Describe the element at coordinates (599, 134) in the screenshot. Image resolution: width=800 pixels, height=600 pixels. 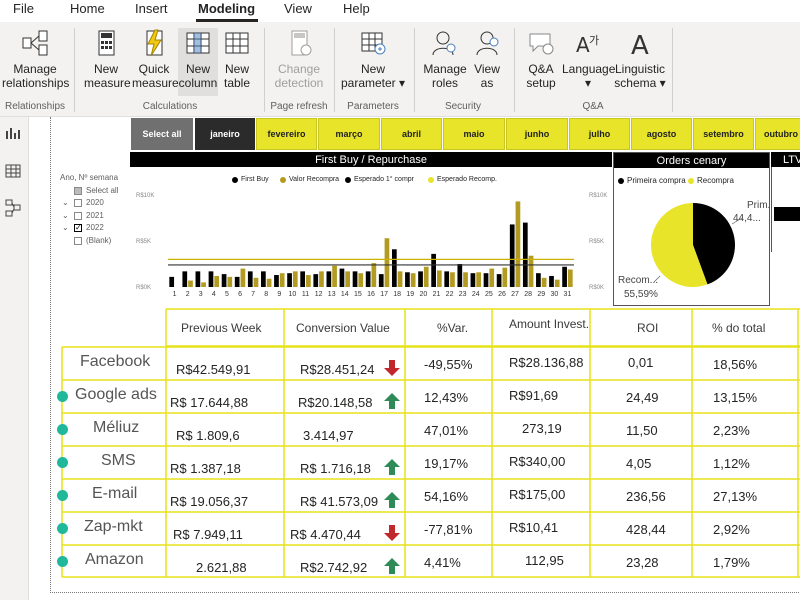
I see `month-tile-7: julho` at that location.